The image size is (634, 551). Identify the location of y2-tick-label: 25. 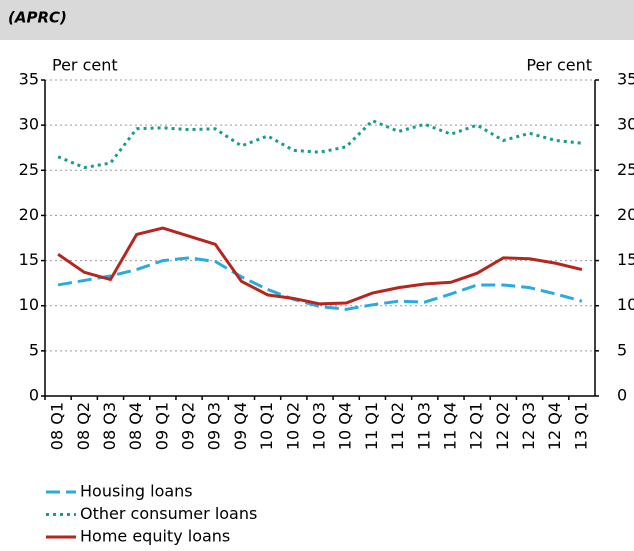
(625, 169).